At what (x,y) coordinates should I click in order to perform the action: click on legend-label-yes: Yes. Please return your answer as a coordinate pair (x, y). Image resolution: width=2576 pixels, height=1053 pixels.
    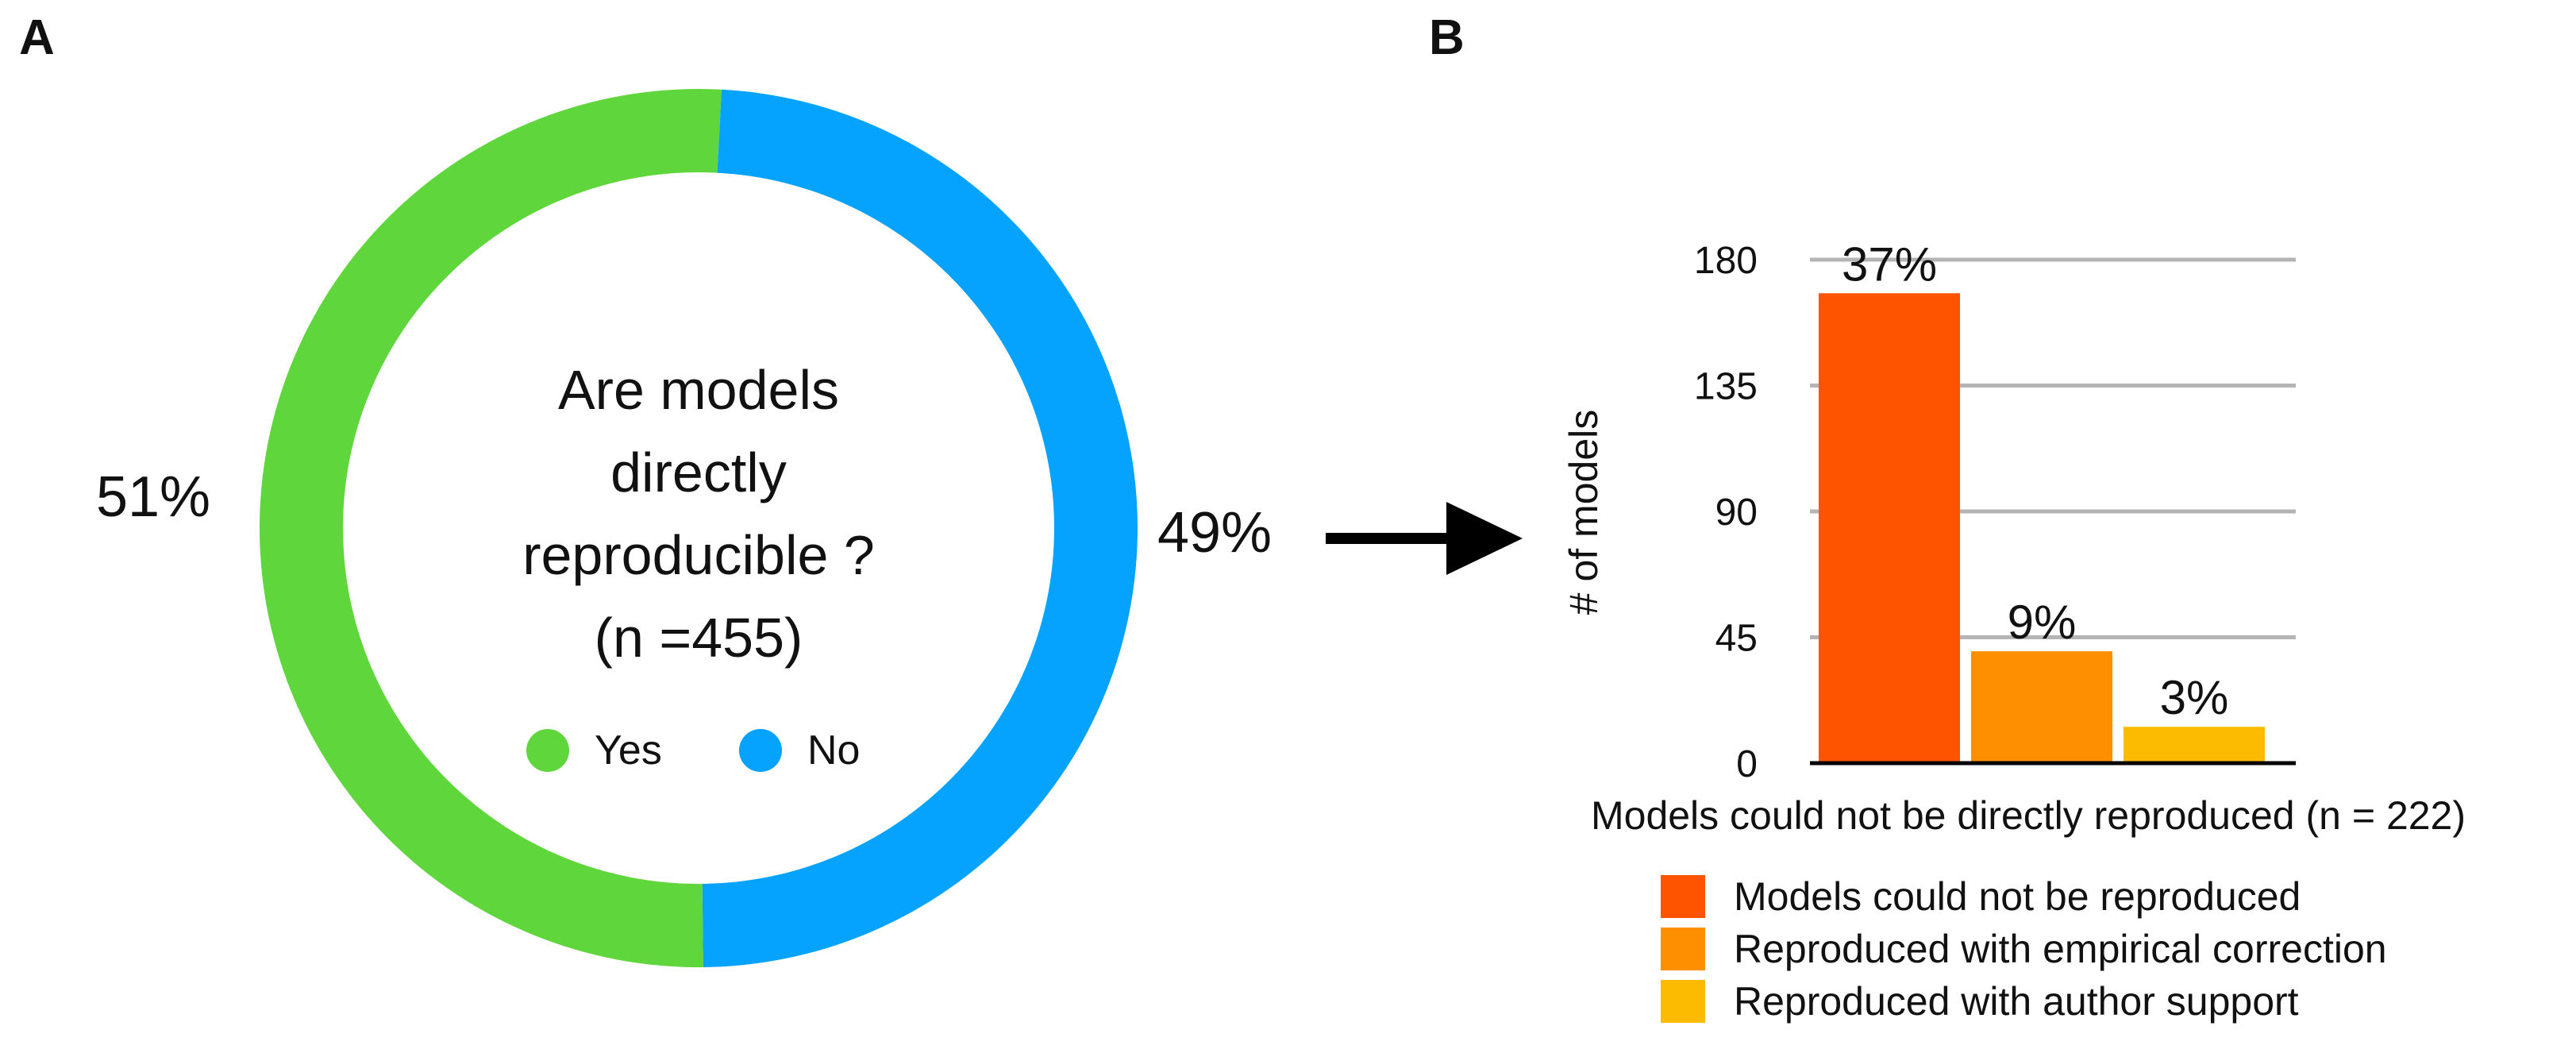
    Looking at the image, I should click on (628, 750).